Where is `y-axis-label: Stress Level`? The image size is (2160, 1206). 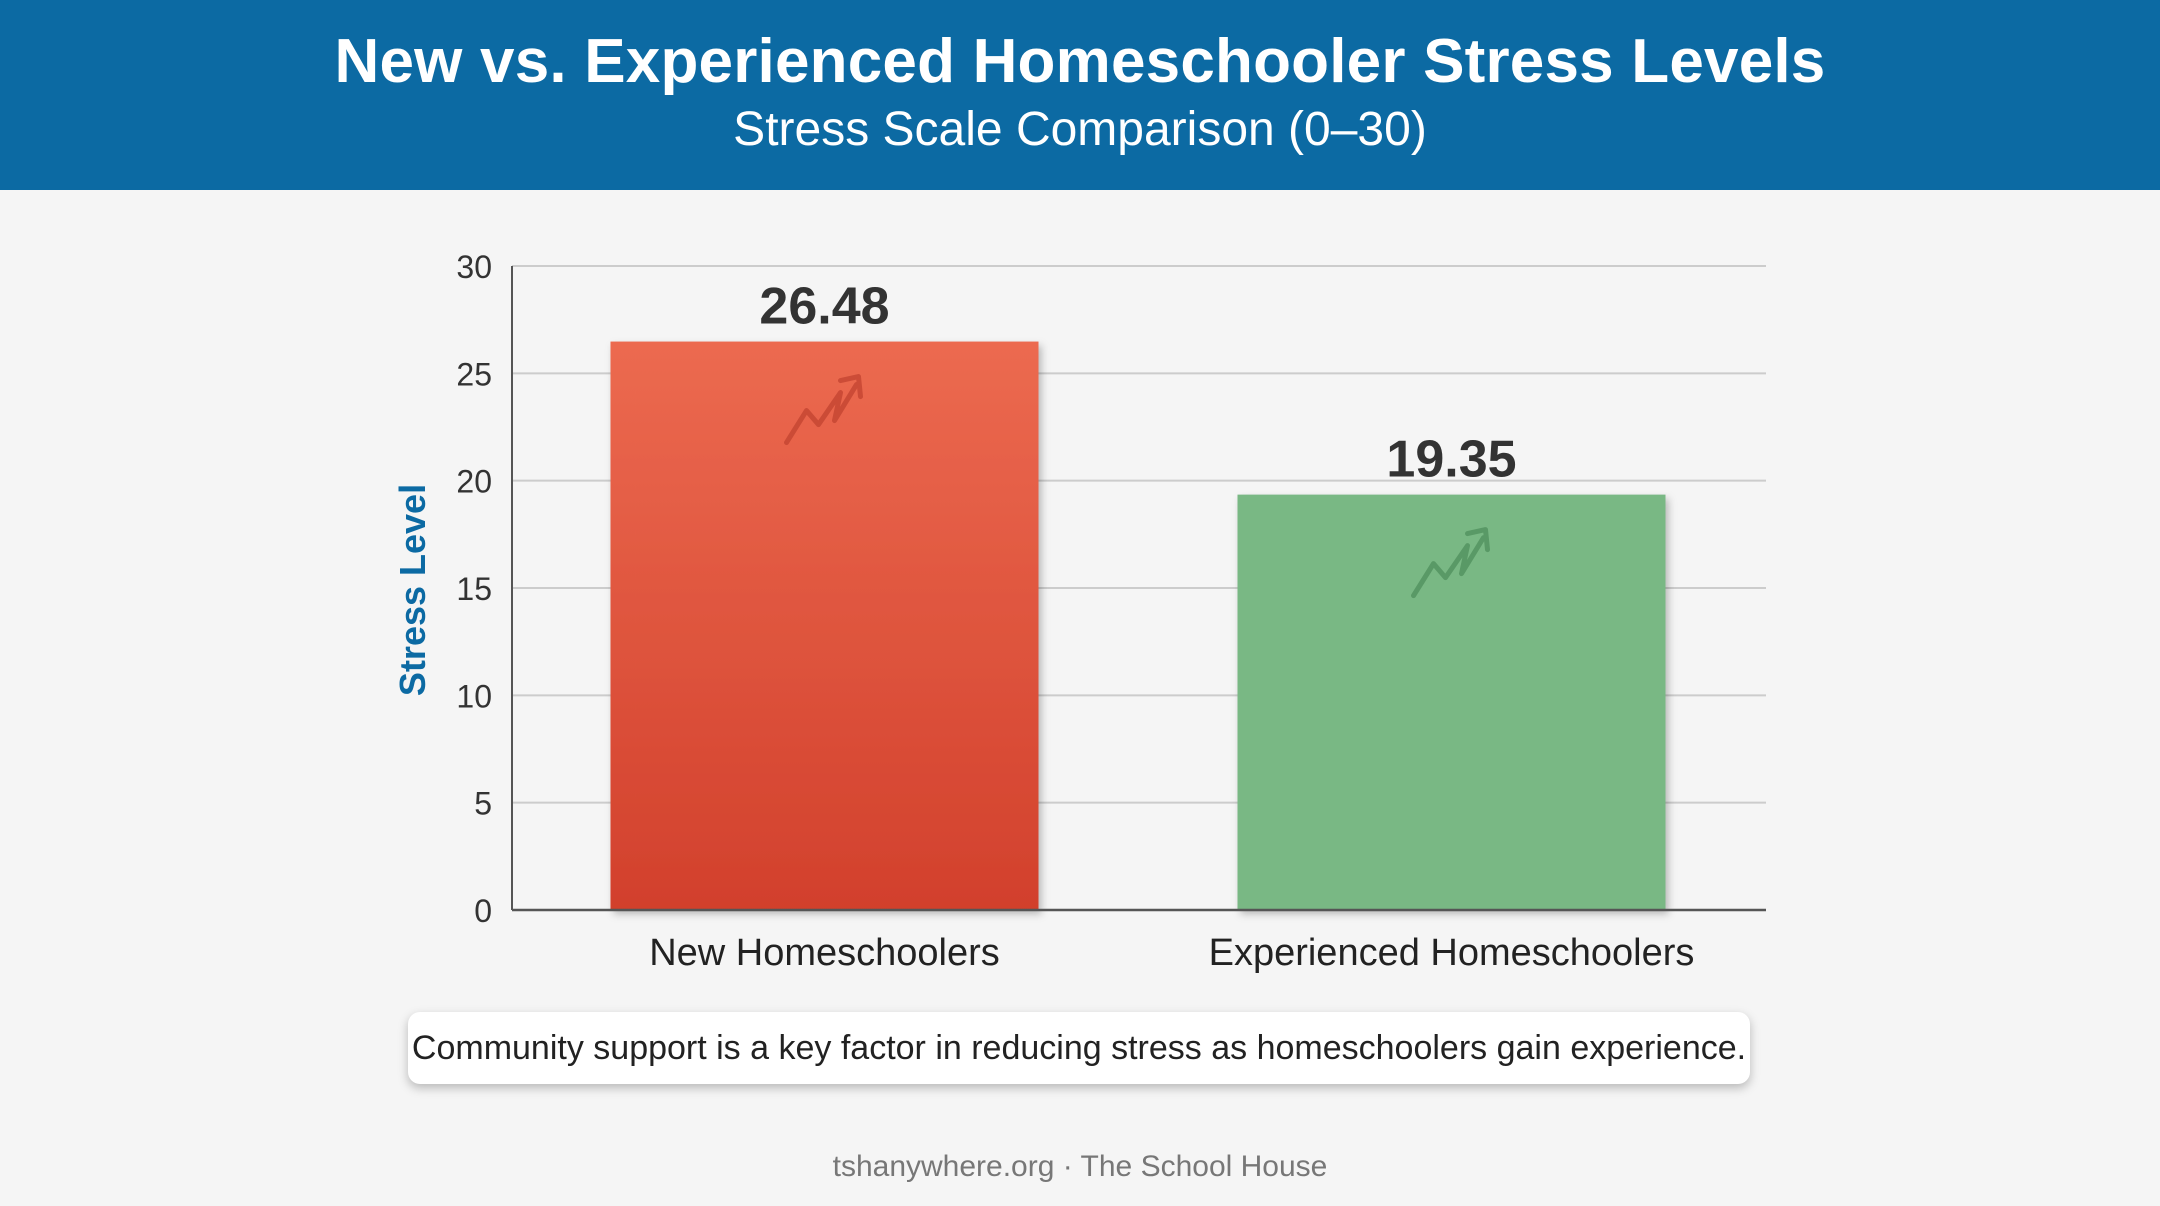 y-axis-label: Stress Level is located at coordinates (412, 590).